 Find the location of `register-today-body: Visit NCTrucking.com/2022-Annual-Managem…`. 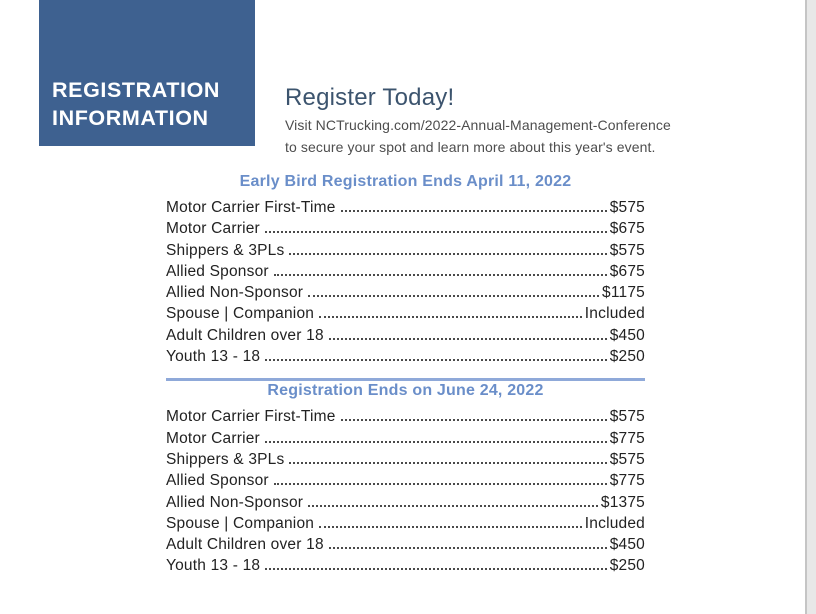

register-today-body: Visit NCTrucking.com/2022-Annual-Managem… is located at coordinates (495, 136).